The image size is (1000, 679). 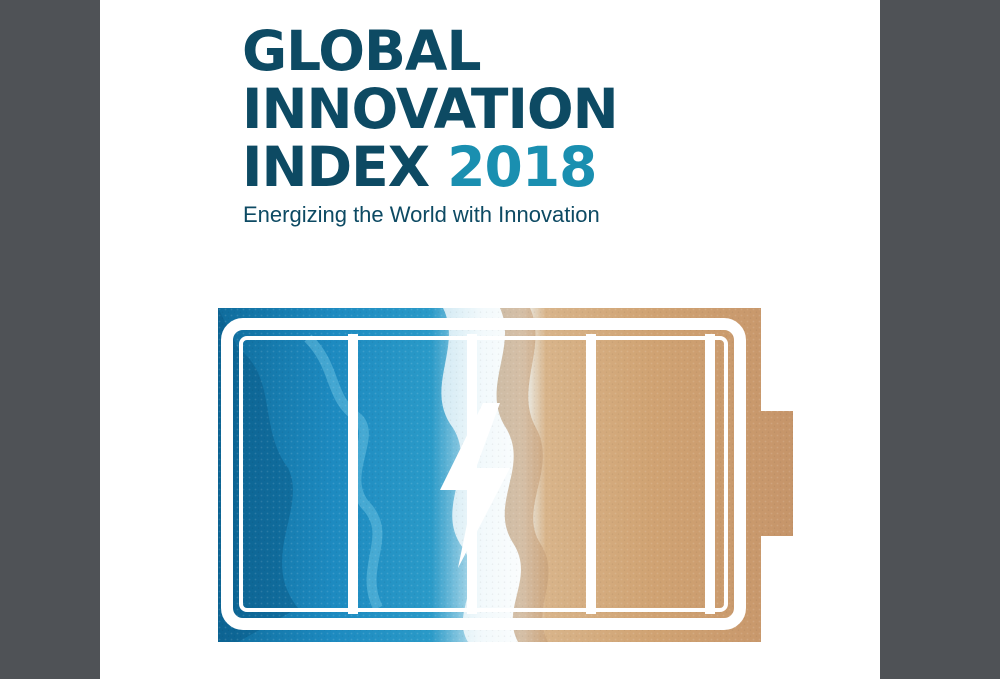 I want to click on lightning-bolt-icon, so click(x=475, y=485).